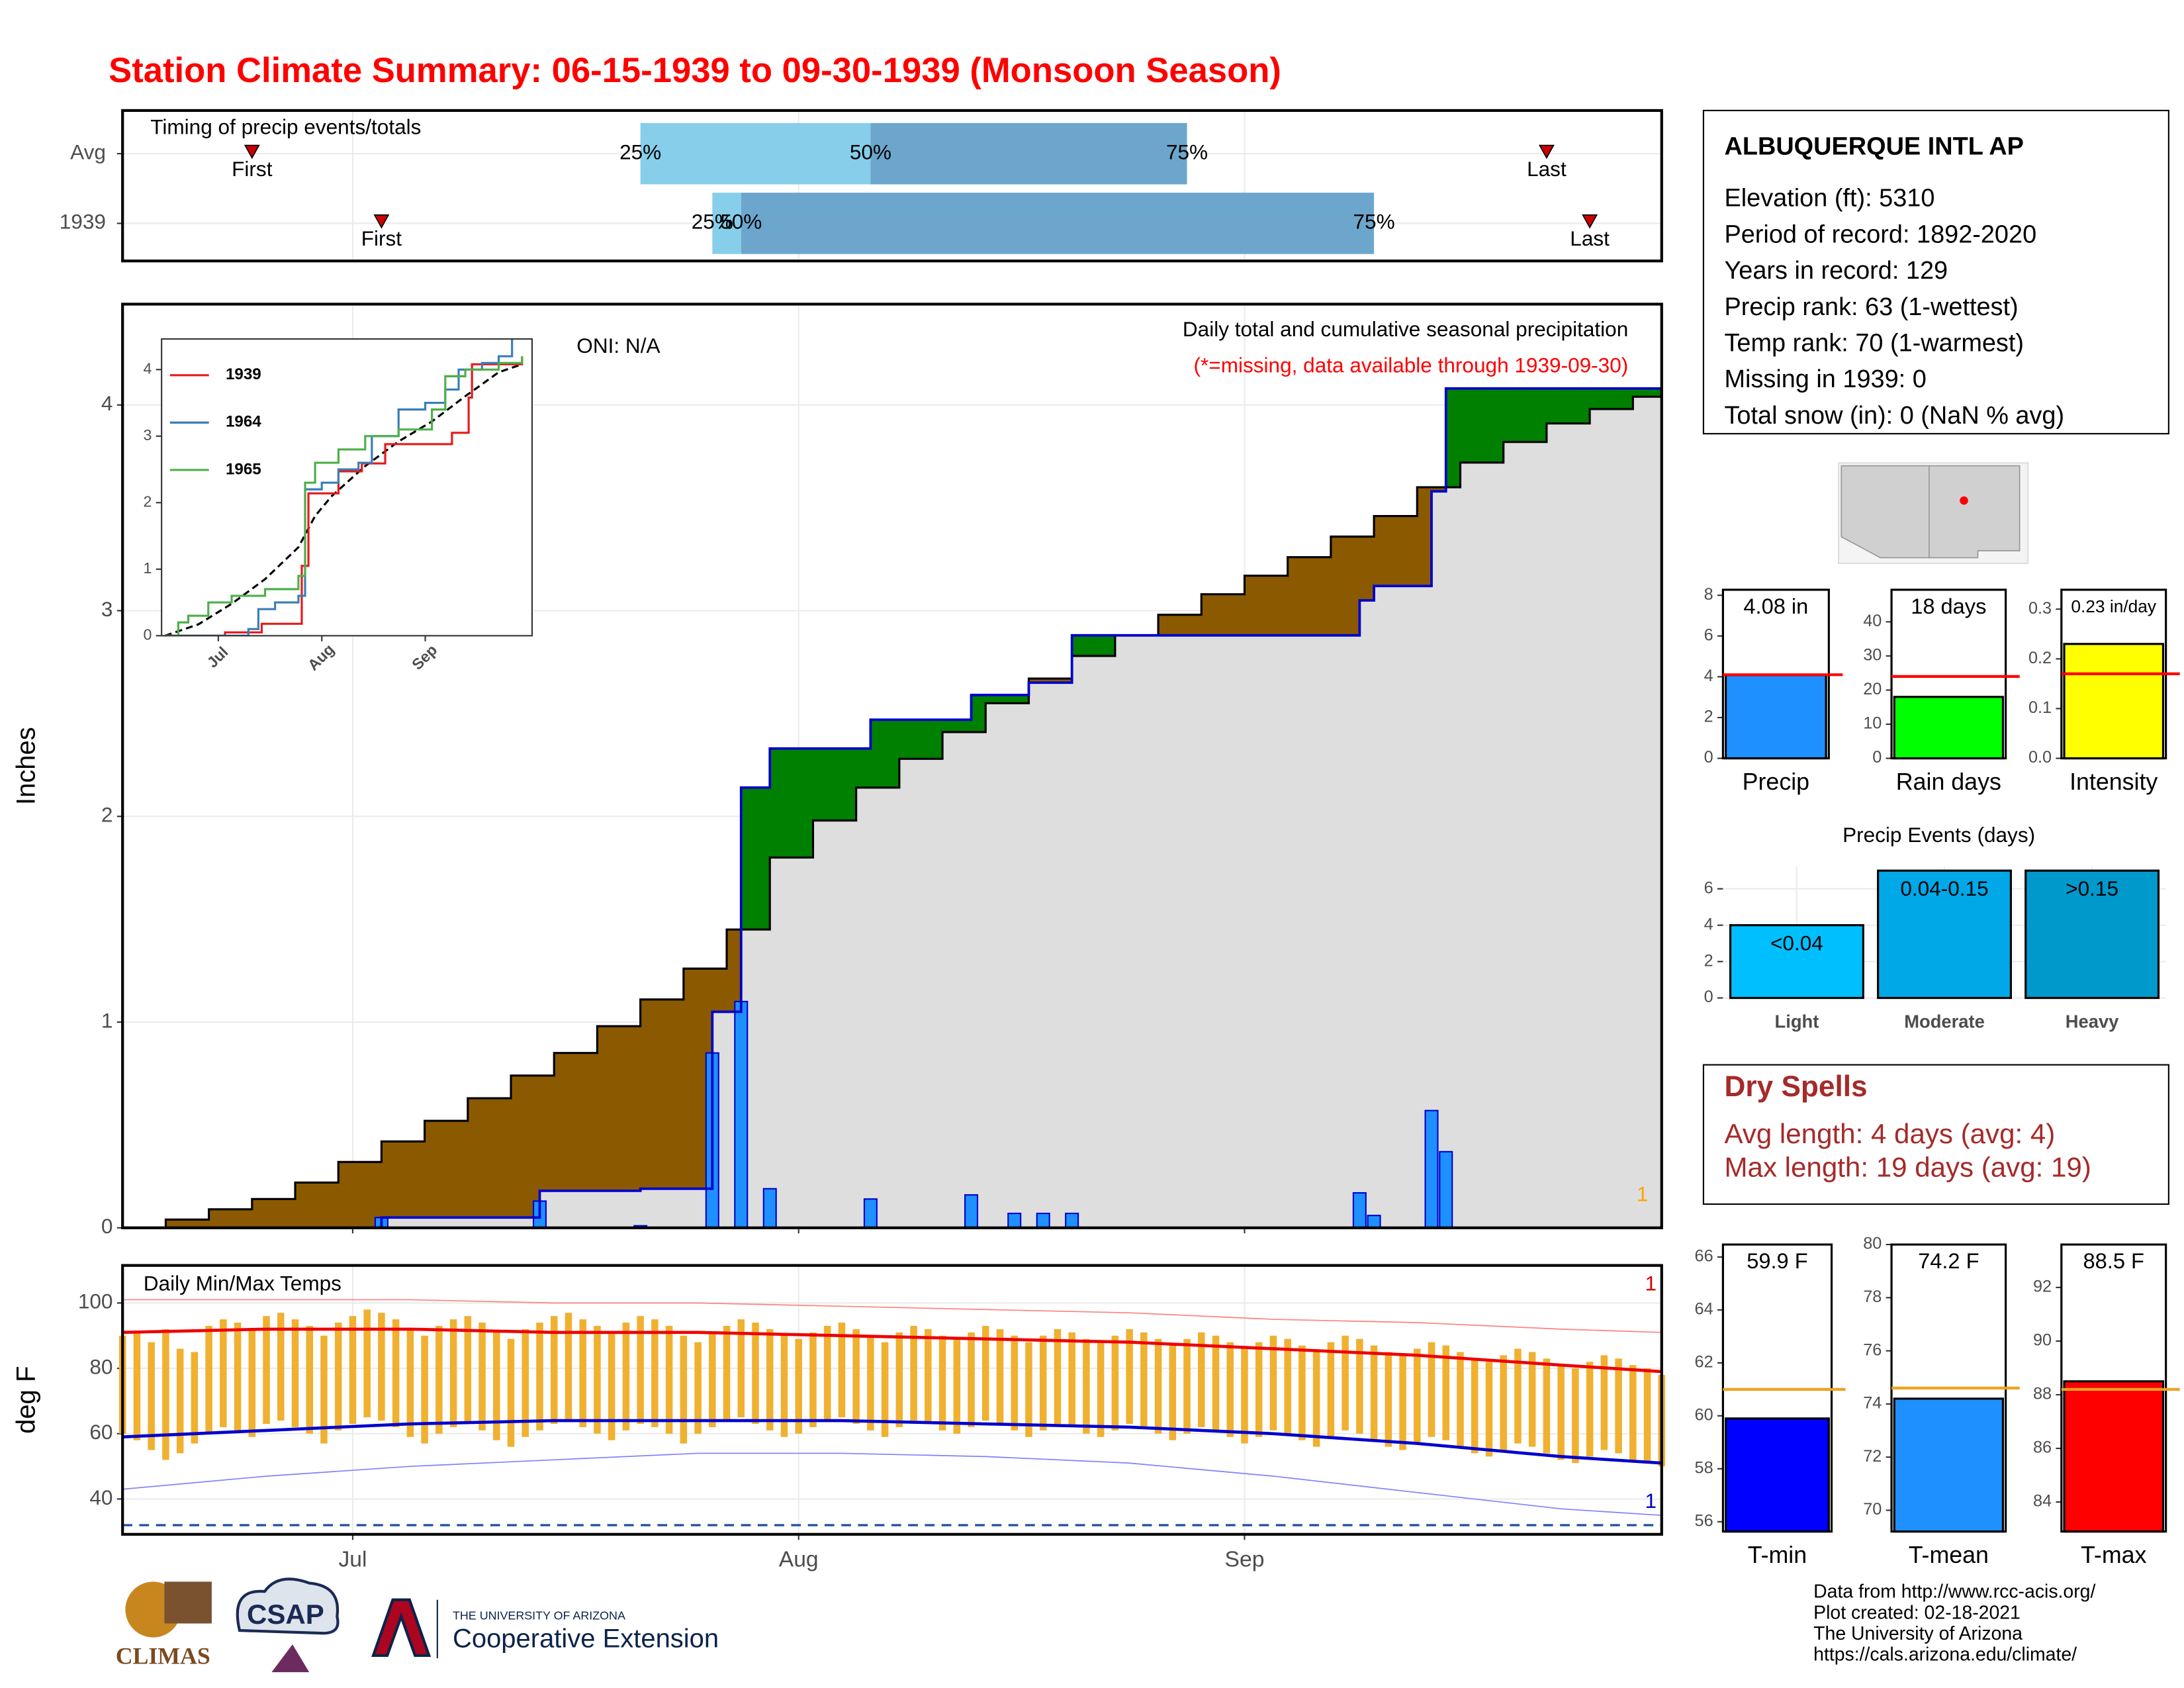 The image size is (2184, 1688). Describe the element at coordinates (242, 1283) in the screenshot. I see `panel-title: Daily Min/Max Temps` at that location.